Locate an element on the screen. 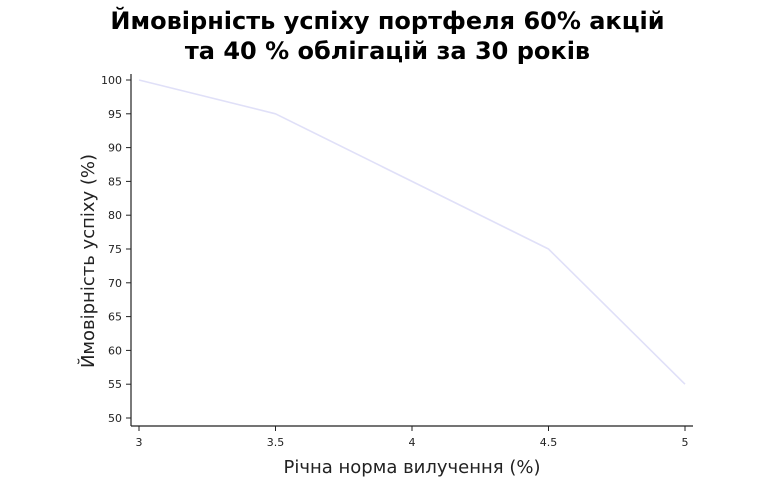 This screenshot has height=490, width=775. y-tick-label: 80 is located at coordinates (115, 215).